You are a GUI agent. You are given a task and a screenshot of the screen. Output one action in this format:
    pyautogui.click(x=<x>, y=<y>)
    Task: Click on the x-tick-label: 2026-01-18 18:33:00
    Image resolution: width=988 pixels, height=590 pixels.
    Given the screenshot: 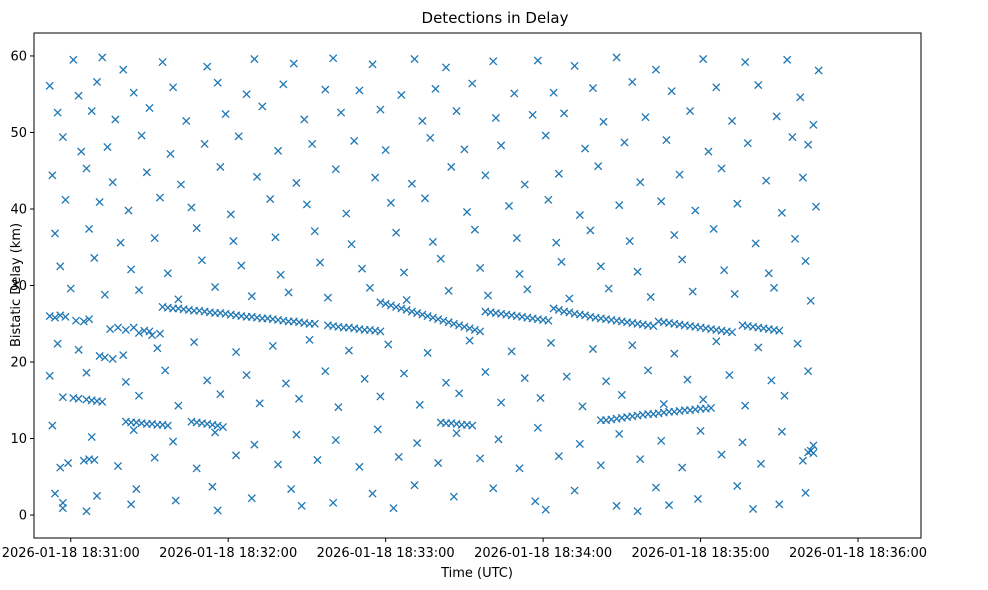 What is the action you would take?
    pyautogui.click(x=386, y=553)
    